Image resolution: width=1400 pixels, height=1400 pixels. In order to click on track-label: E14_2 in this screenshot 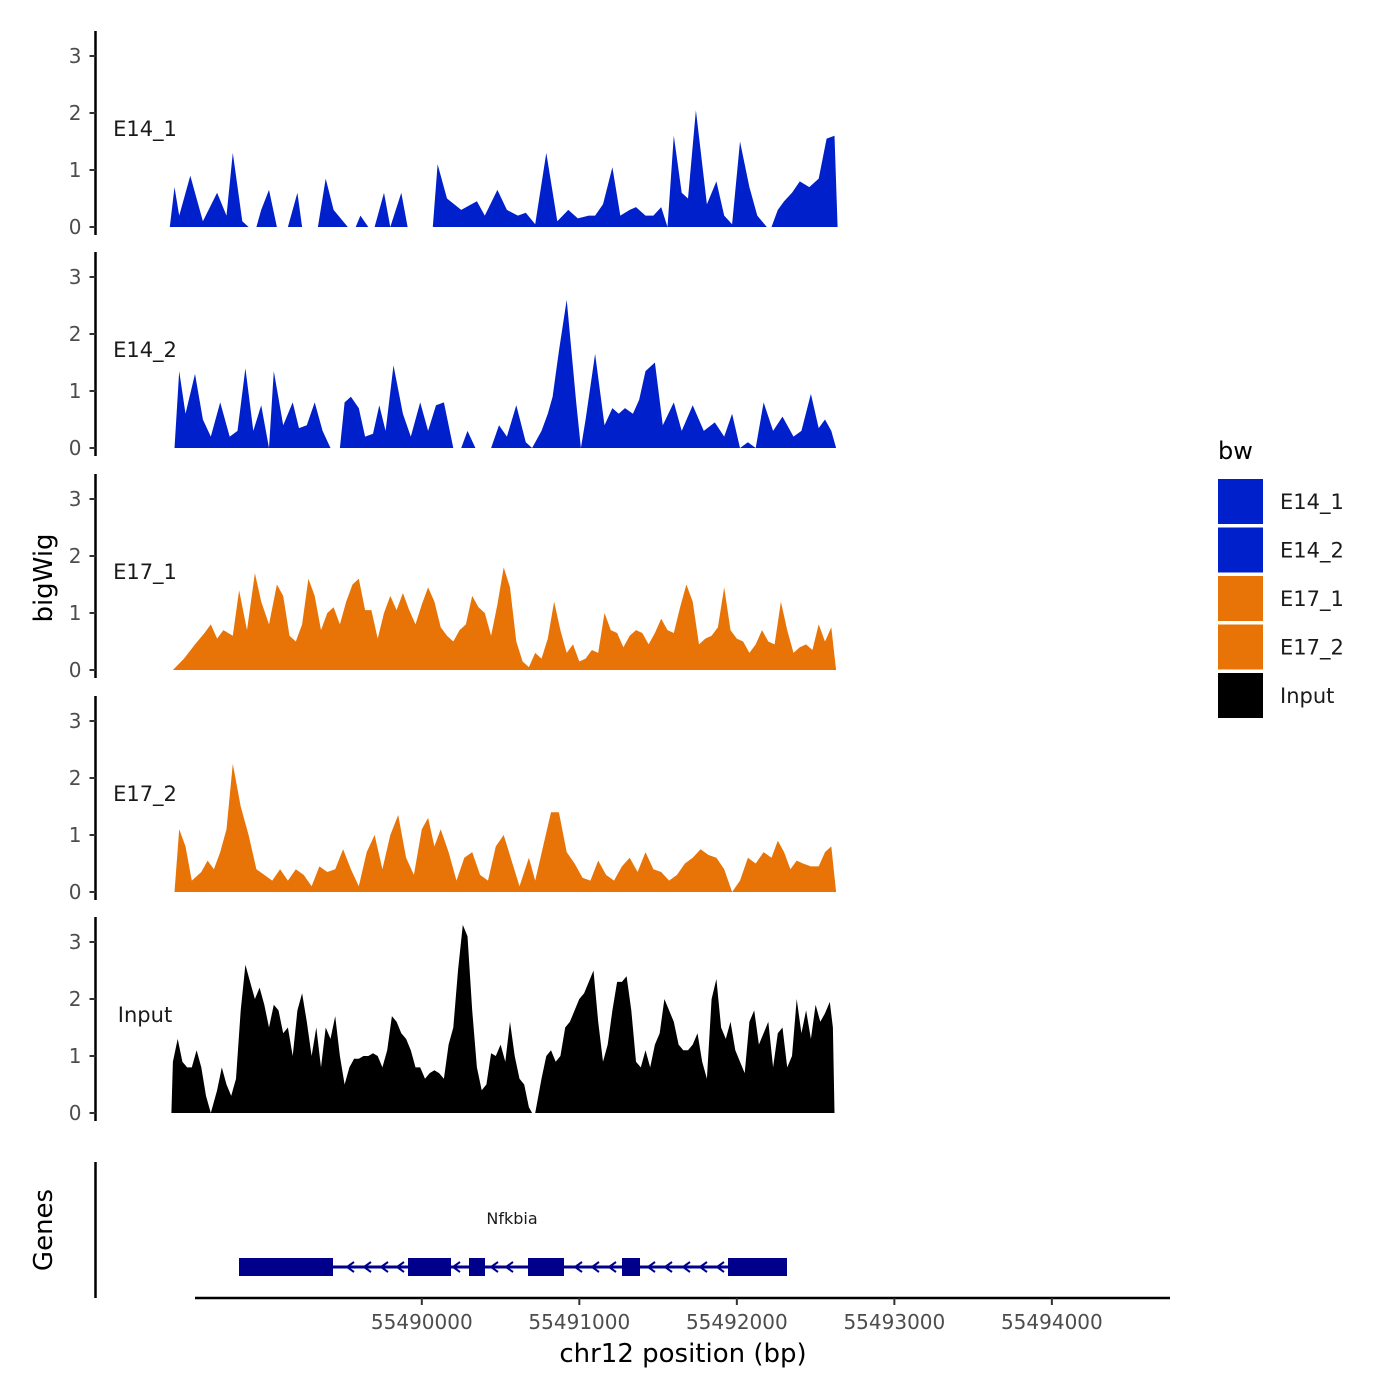, I will do `click(145, 350)`.